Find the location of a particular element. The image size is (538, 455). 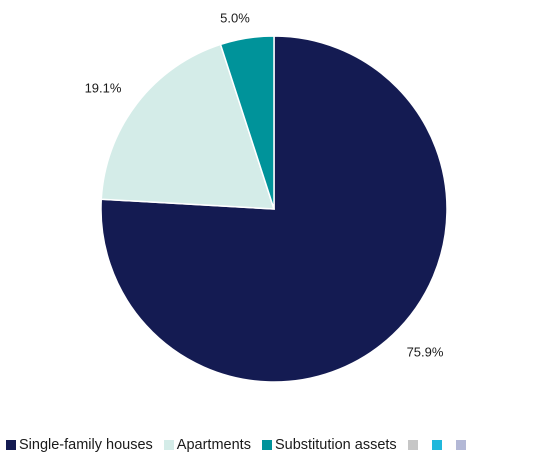

pie-slice-apartments is located at coordinates (188, 126).